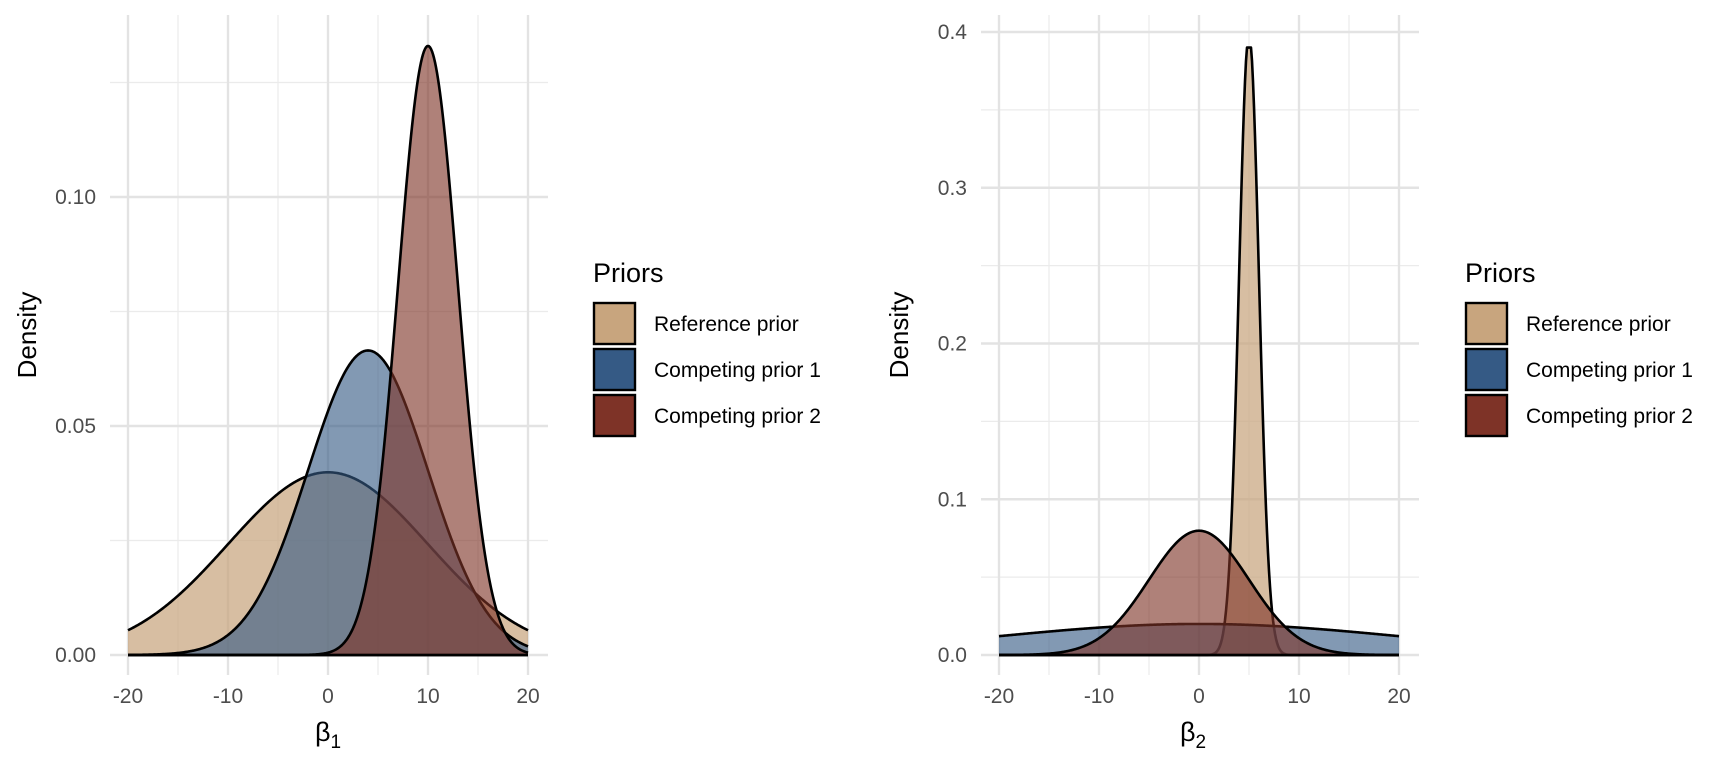  Describe the element at coordinates (1200, 742) in the screenshot. I see `x-axis-label-subscript: 2` at that location.